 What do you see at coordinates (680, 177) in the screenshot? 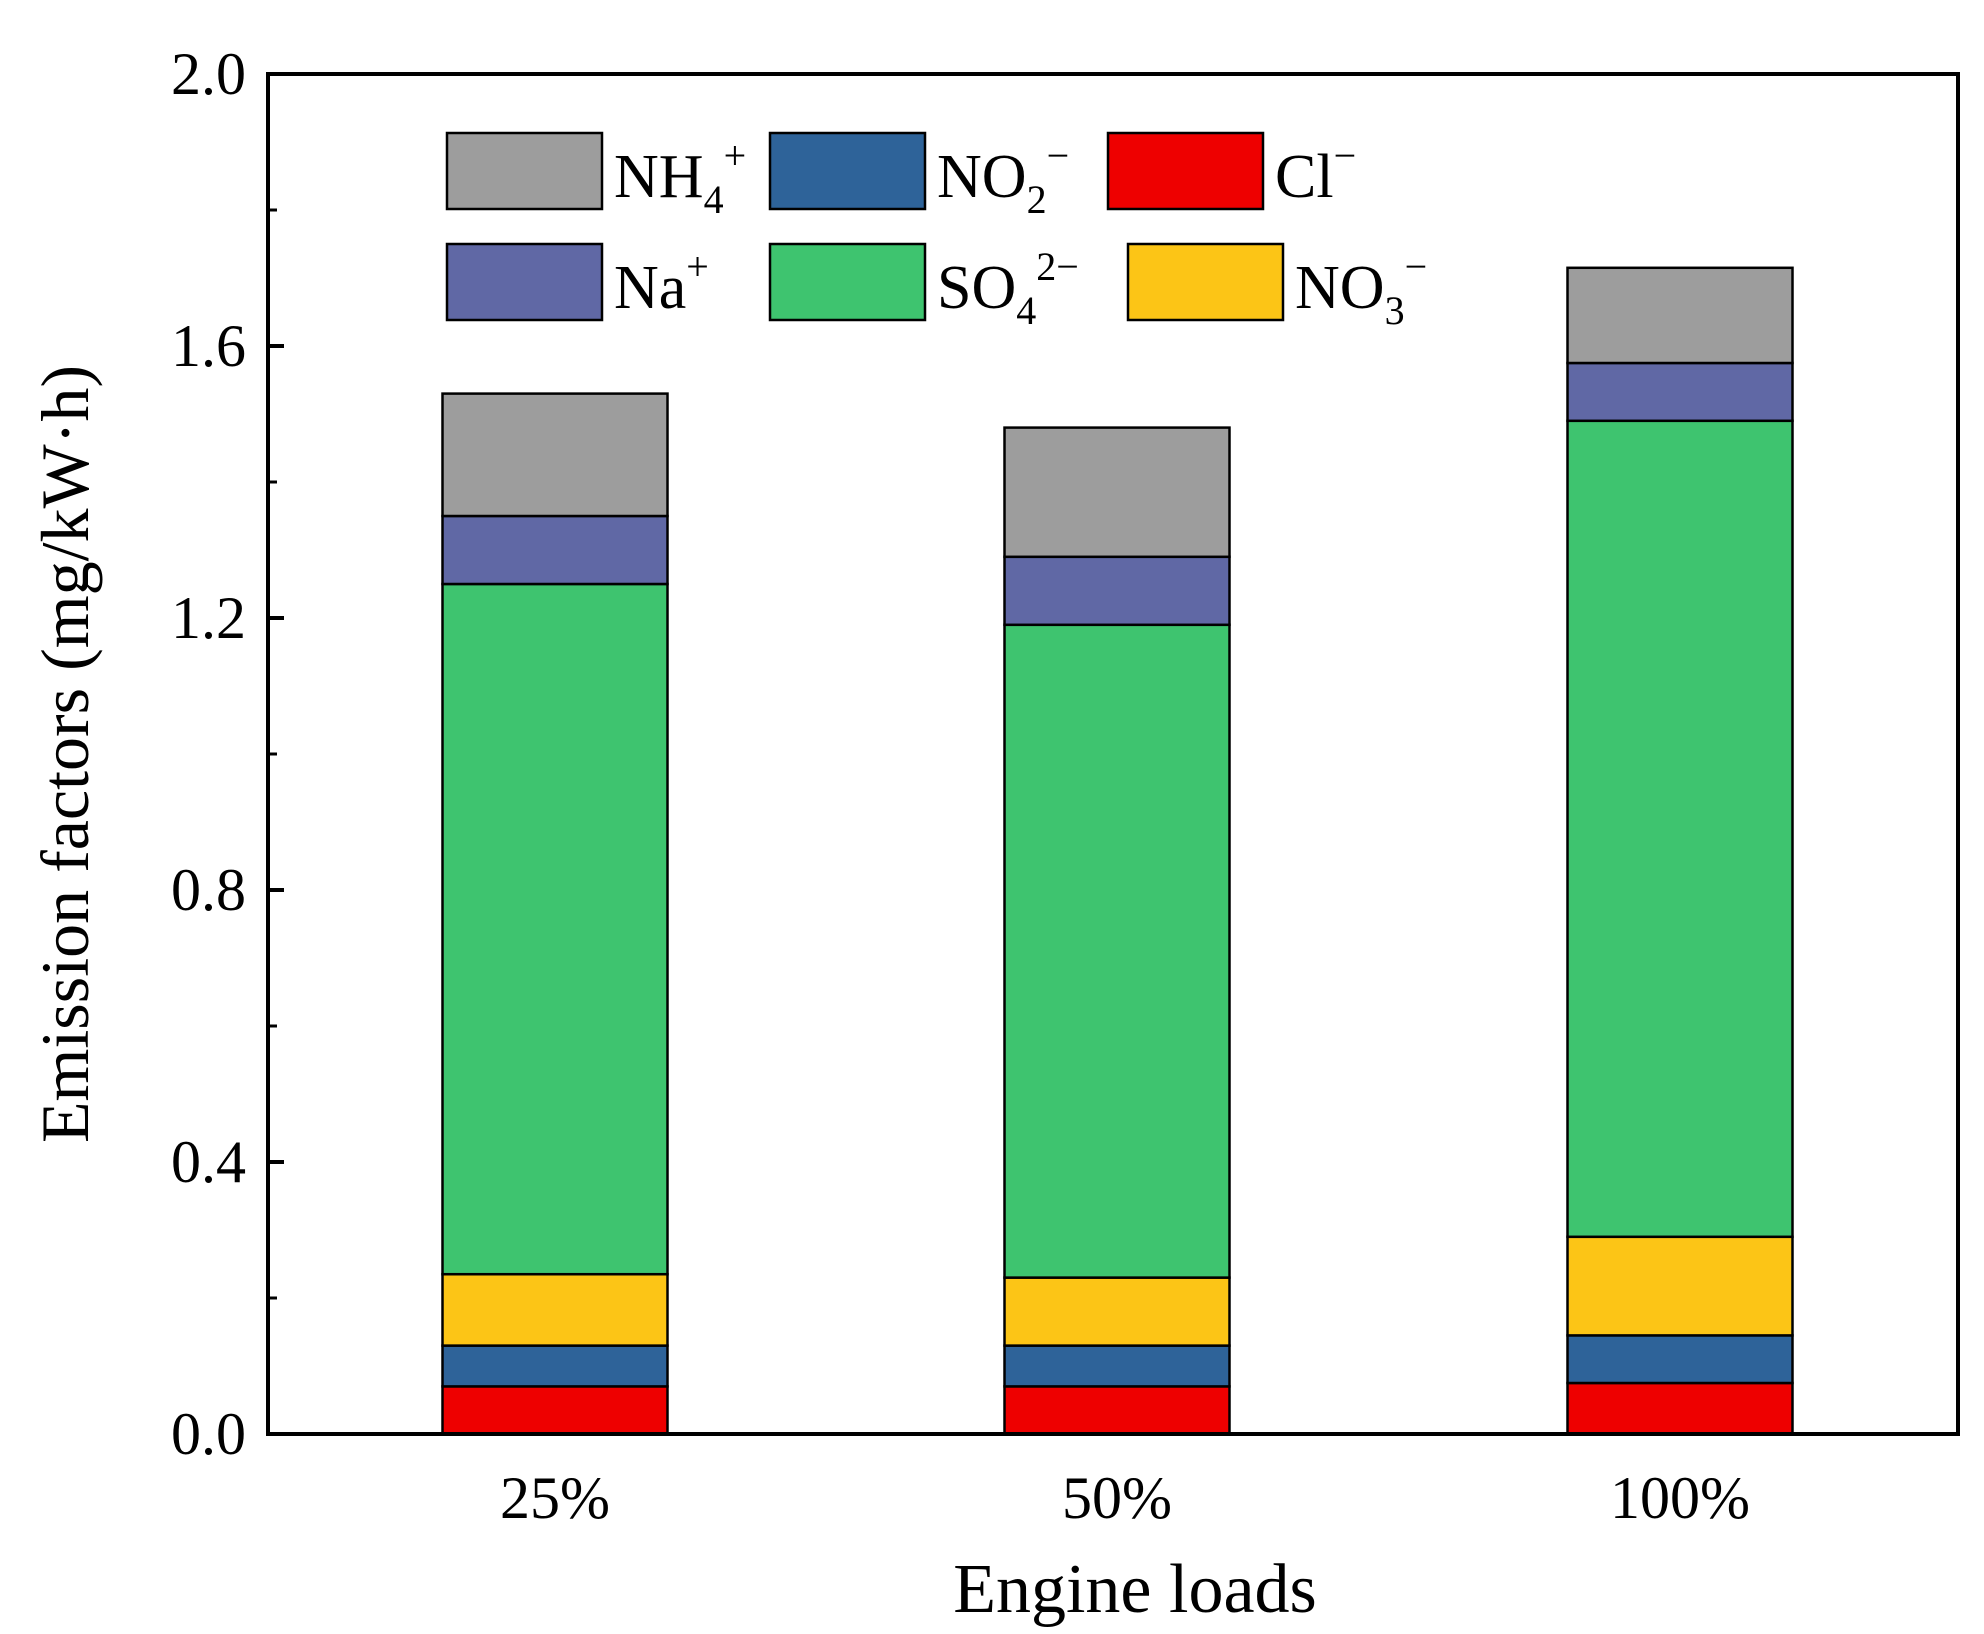
I see `legend-label: NH4+` at bounding box center [680, 177].